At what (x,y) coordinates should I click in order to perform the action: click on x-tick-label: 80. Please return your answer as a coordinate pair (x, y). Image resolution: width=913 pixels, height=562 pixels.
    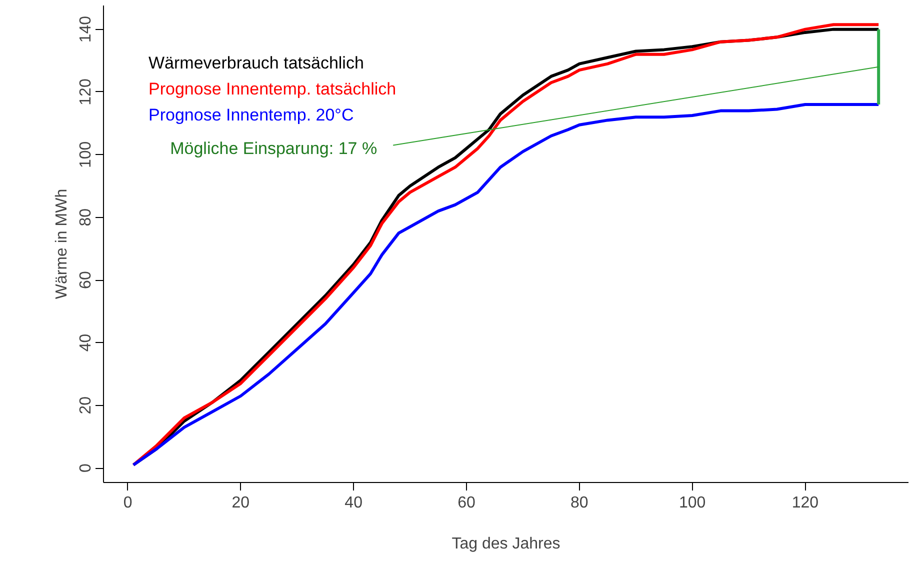
    Looking at the image, I should click on (579, 503).